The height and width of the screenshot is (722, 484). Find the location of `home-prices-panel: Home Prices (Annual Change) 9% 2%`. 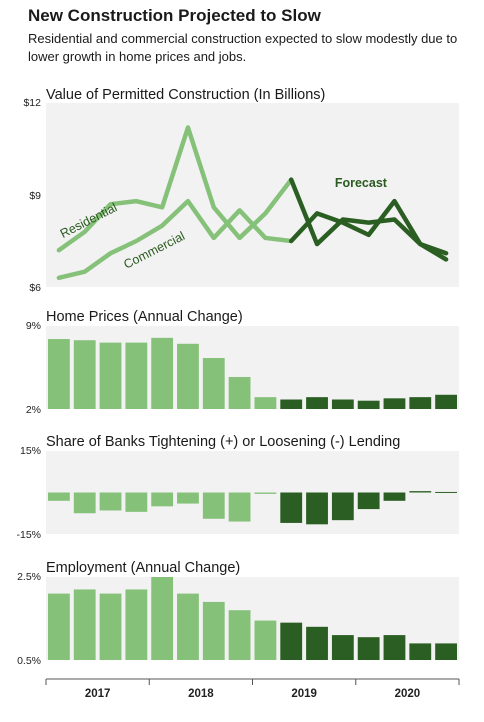

home-prices-panel: Home Prices (Annual Change) 9% 2% is located at coordinates (242, 362).